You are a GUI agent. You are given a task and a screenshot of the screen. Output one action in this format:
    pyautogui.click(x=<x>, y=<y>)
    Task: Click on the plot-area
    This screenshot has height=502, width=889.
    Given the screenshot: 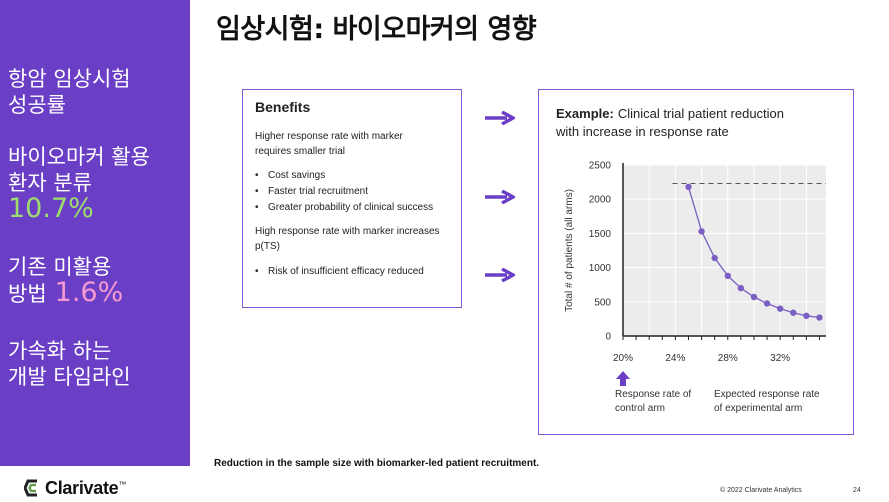 What is the action you would take?
    pyautogui.click(x=724, y=250)
    